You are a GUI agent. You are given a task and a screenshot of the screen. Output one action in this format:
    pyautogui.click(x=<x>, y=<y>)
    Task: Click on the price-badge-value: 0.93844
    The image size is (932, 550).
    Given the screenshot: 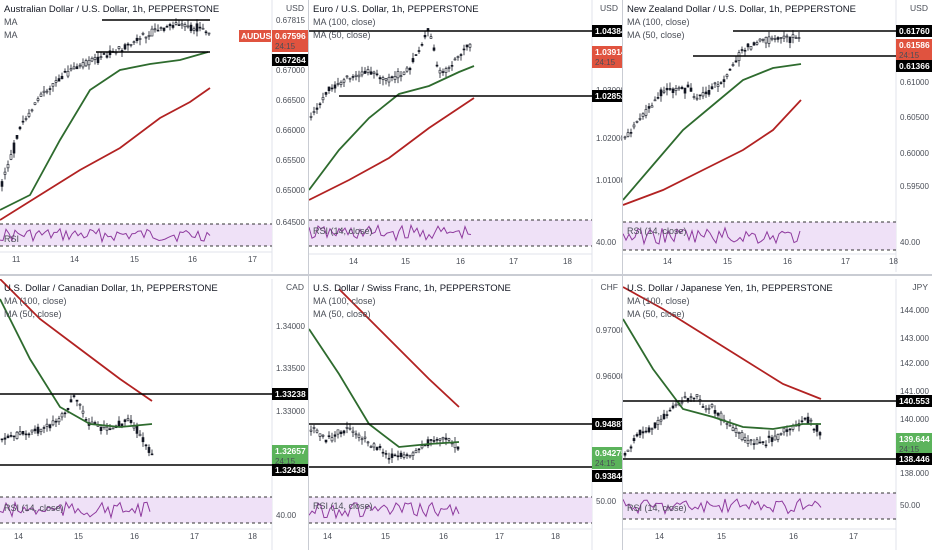 What is the action you would take?
    pyautogui.click(x=608, y=476)
    